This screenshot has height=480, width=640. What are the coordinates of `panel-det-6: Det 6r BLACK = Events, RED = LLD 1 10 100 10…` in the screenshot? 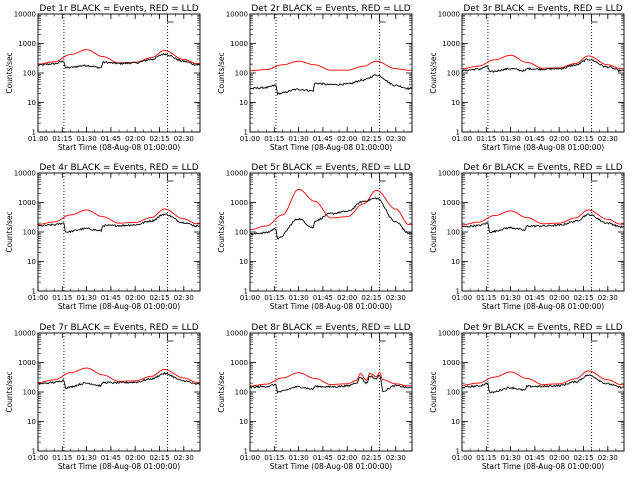 It's located at (527, 237).